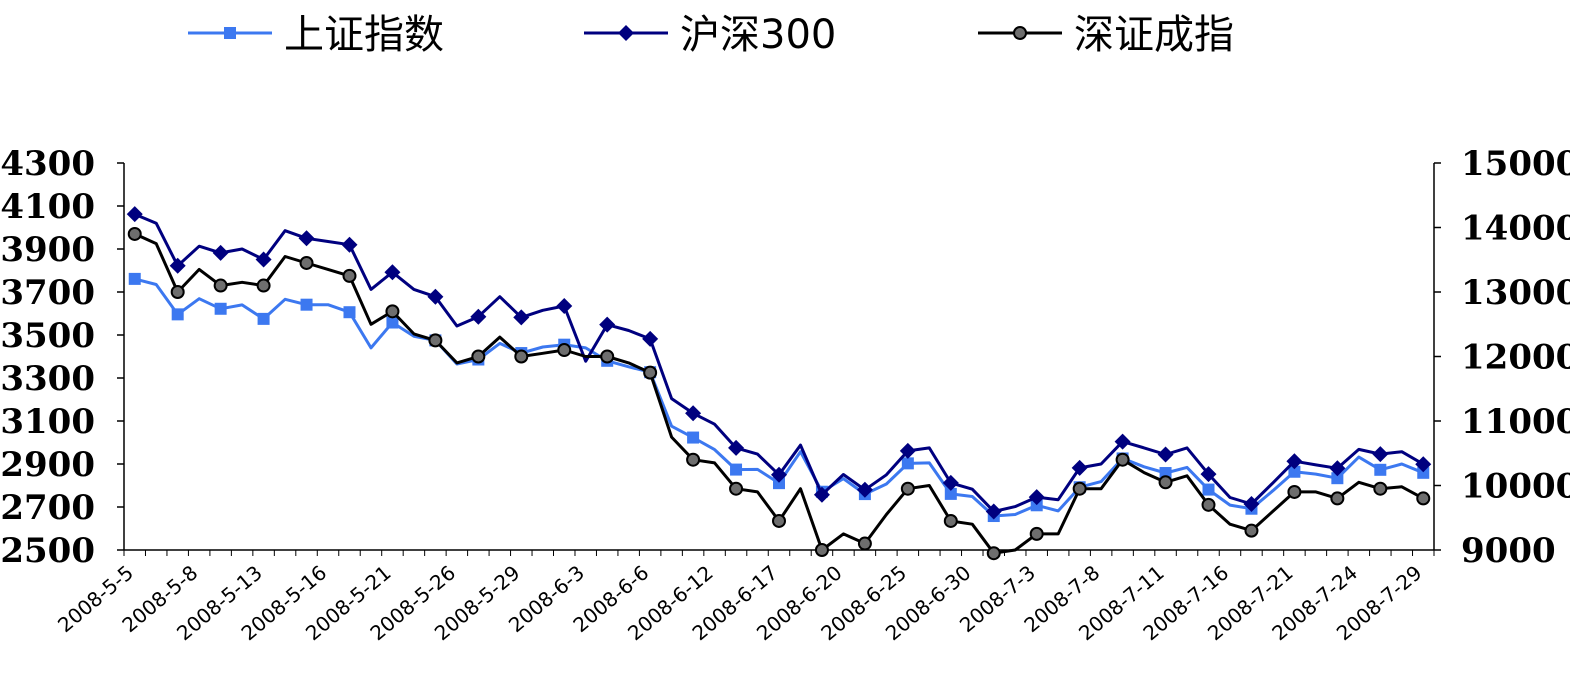 The width and height of the screenshot is (1570, 693). Describe the element at coordinates (758, 35) in the screenshot. I see `legend-label: 沪深300` at that location.